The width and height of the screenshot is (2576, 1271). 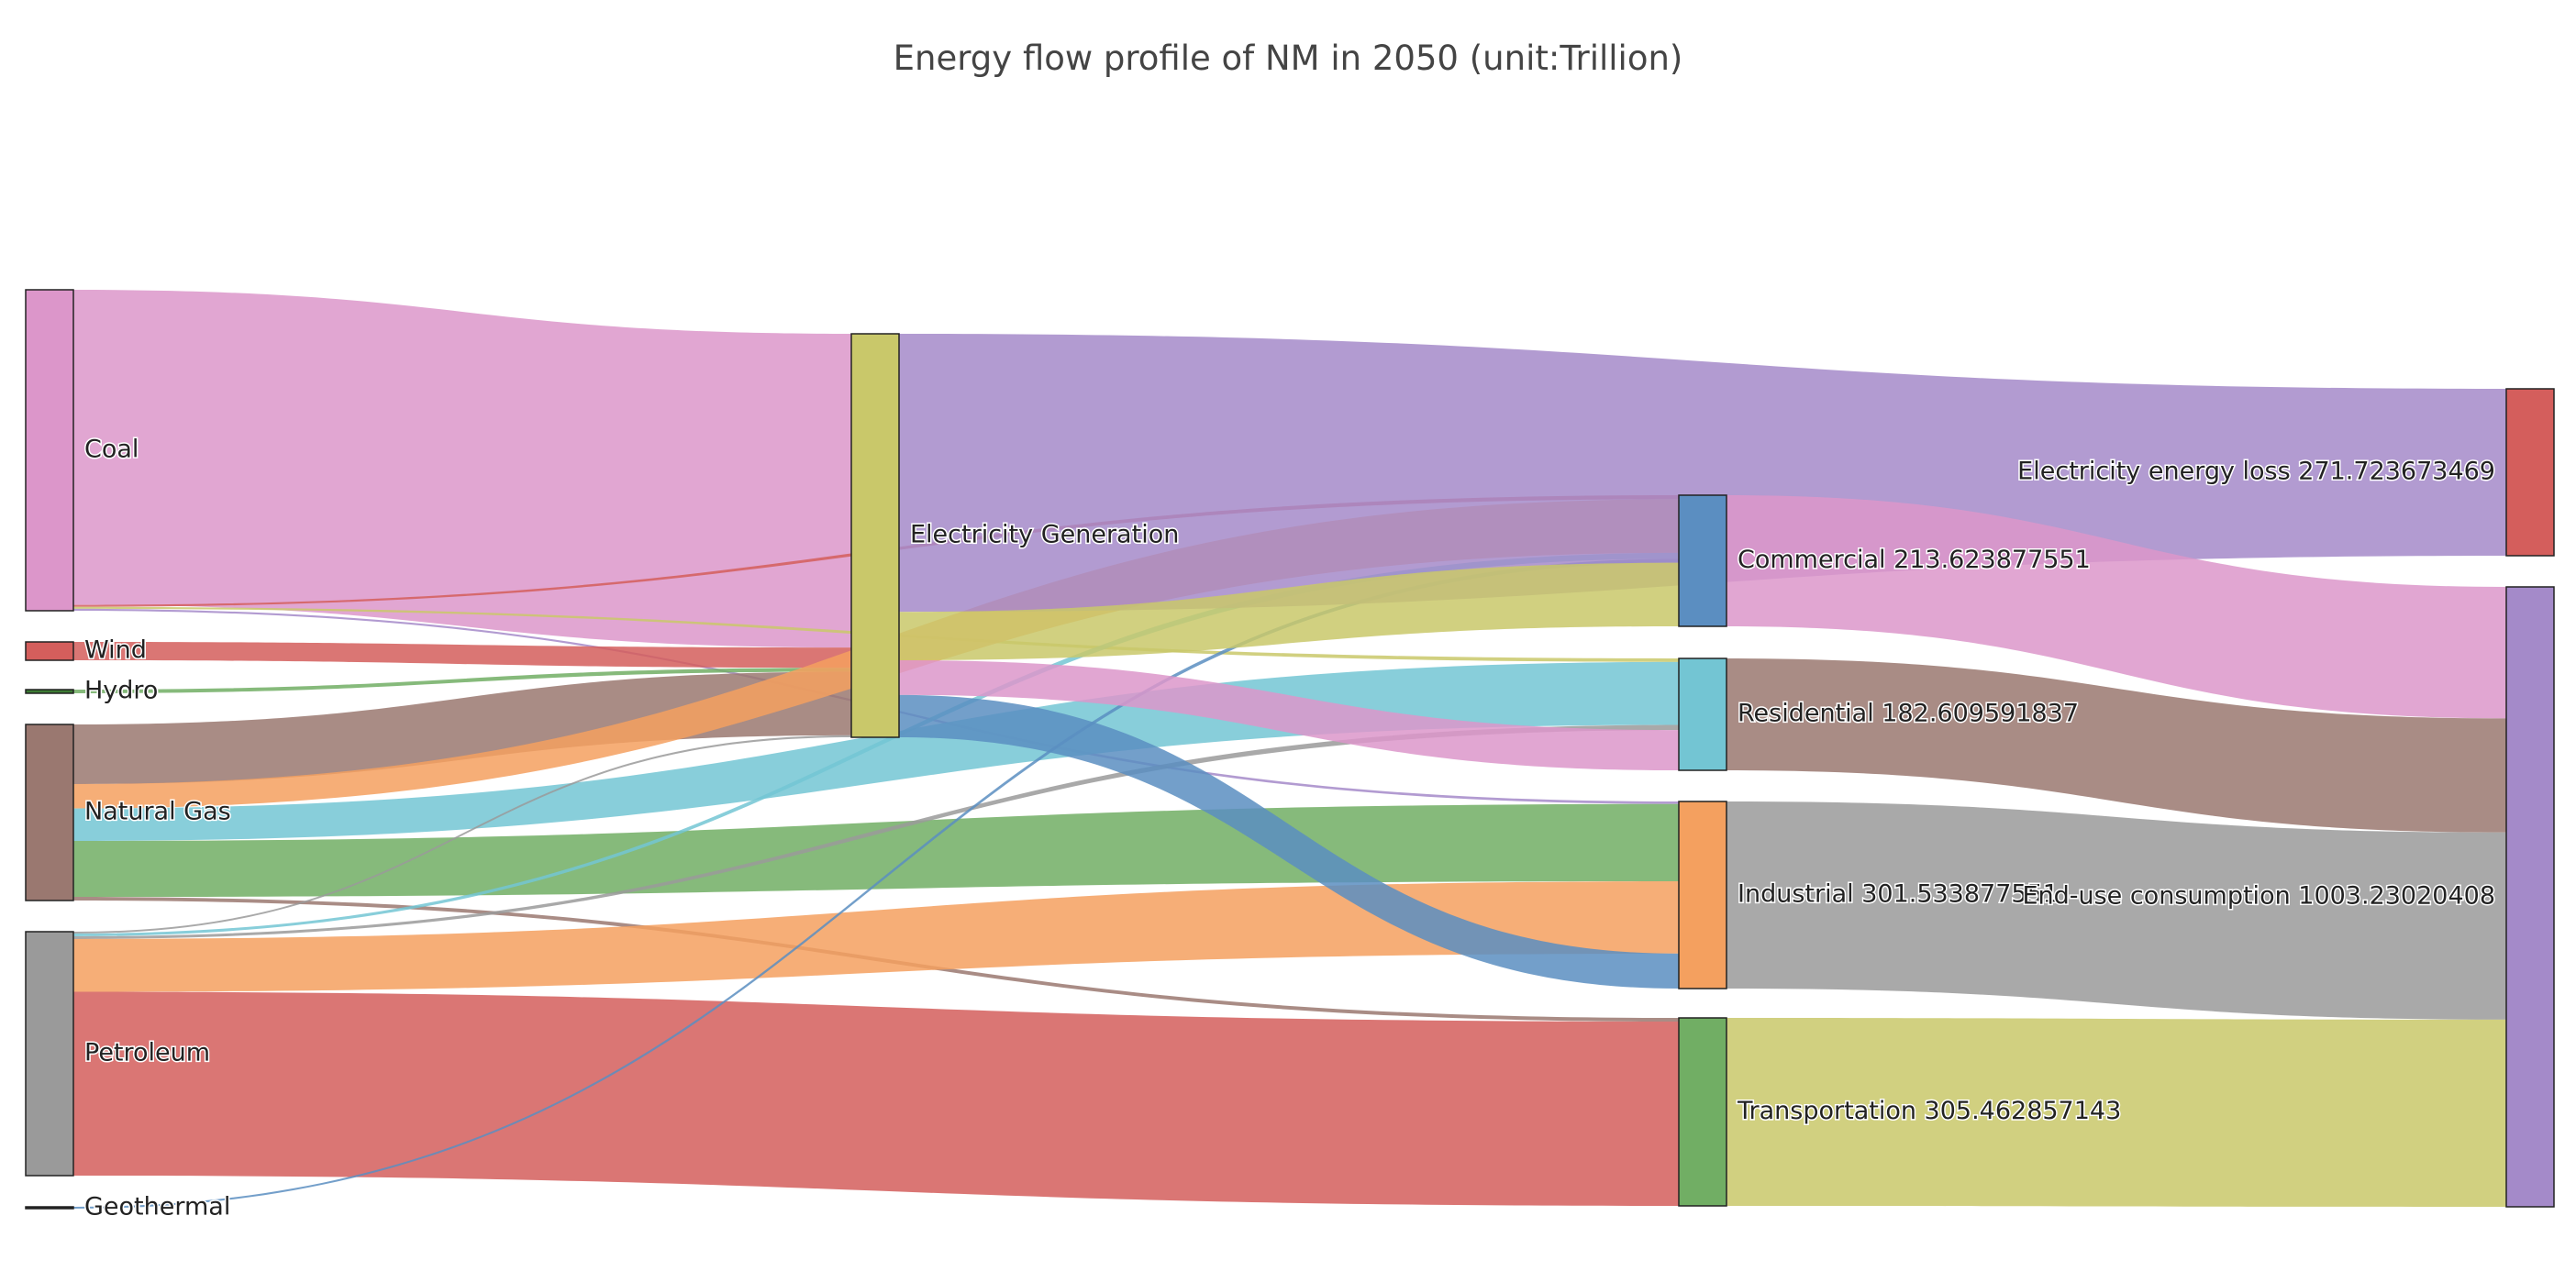 What do you see at coordinates (1289, 842) in the screenshot?
I see `link-elecgen-to-industrial` at bounding box center [1289, 842].